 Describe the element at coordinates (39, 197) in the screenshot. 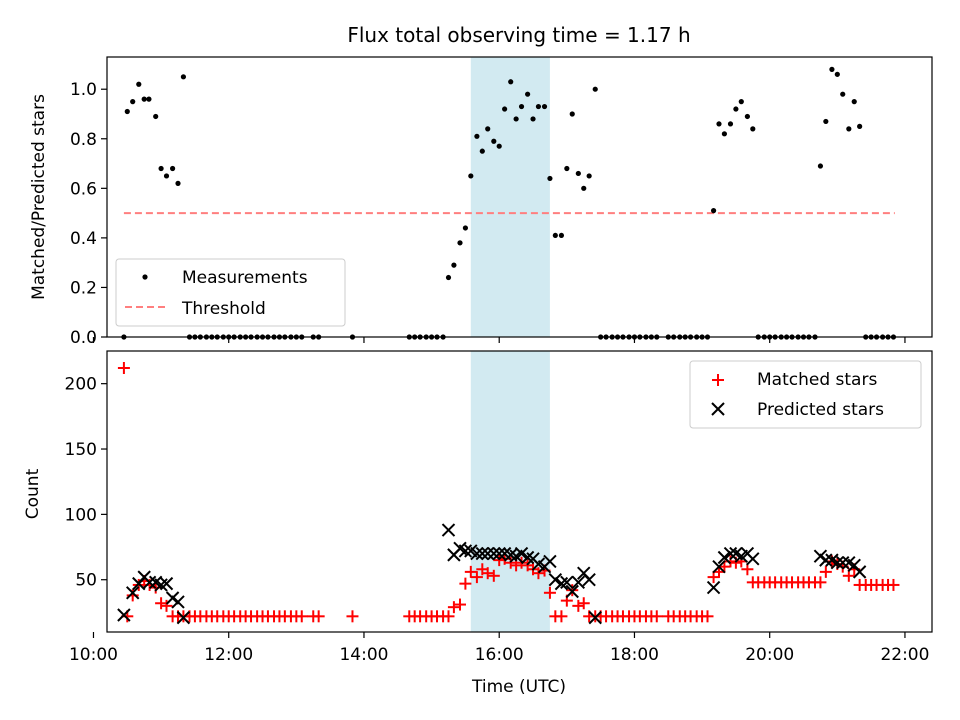

I see `y-axis-label: Matched/Predicted stars` at that location.